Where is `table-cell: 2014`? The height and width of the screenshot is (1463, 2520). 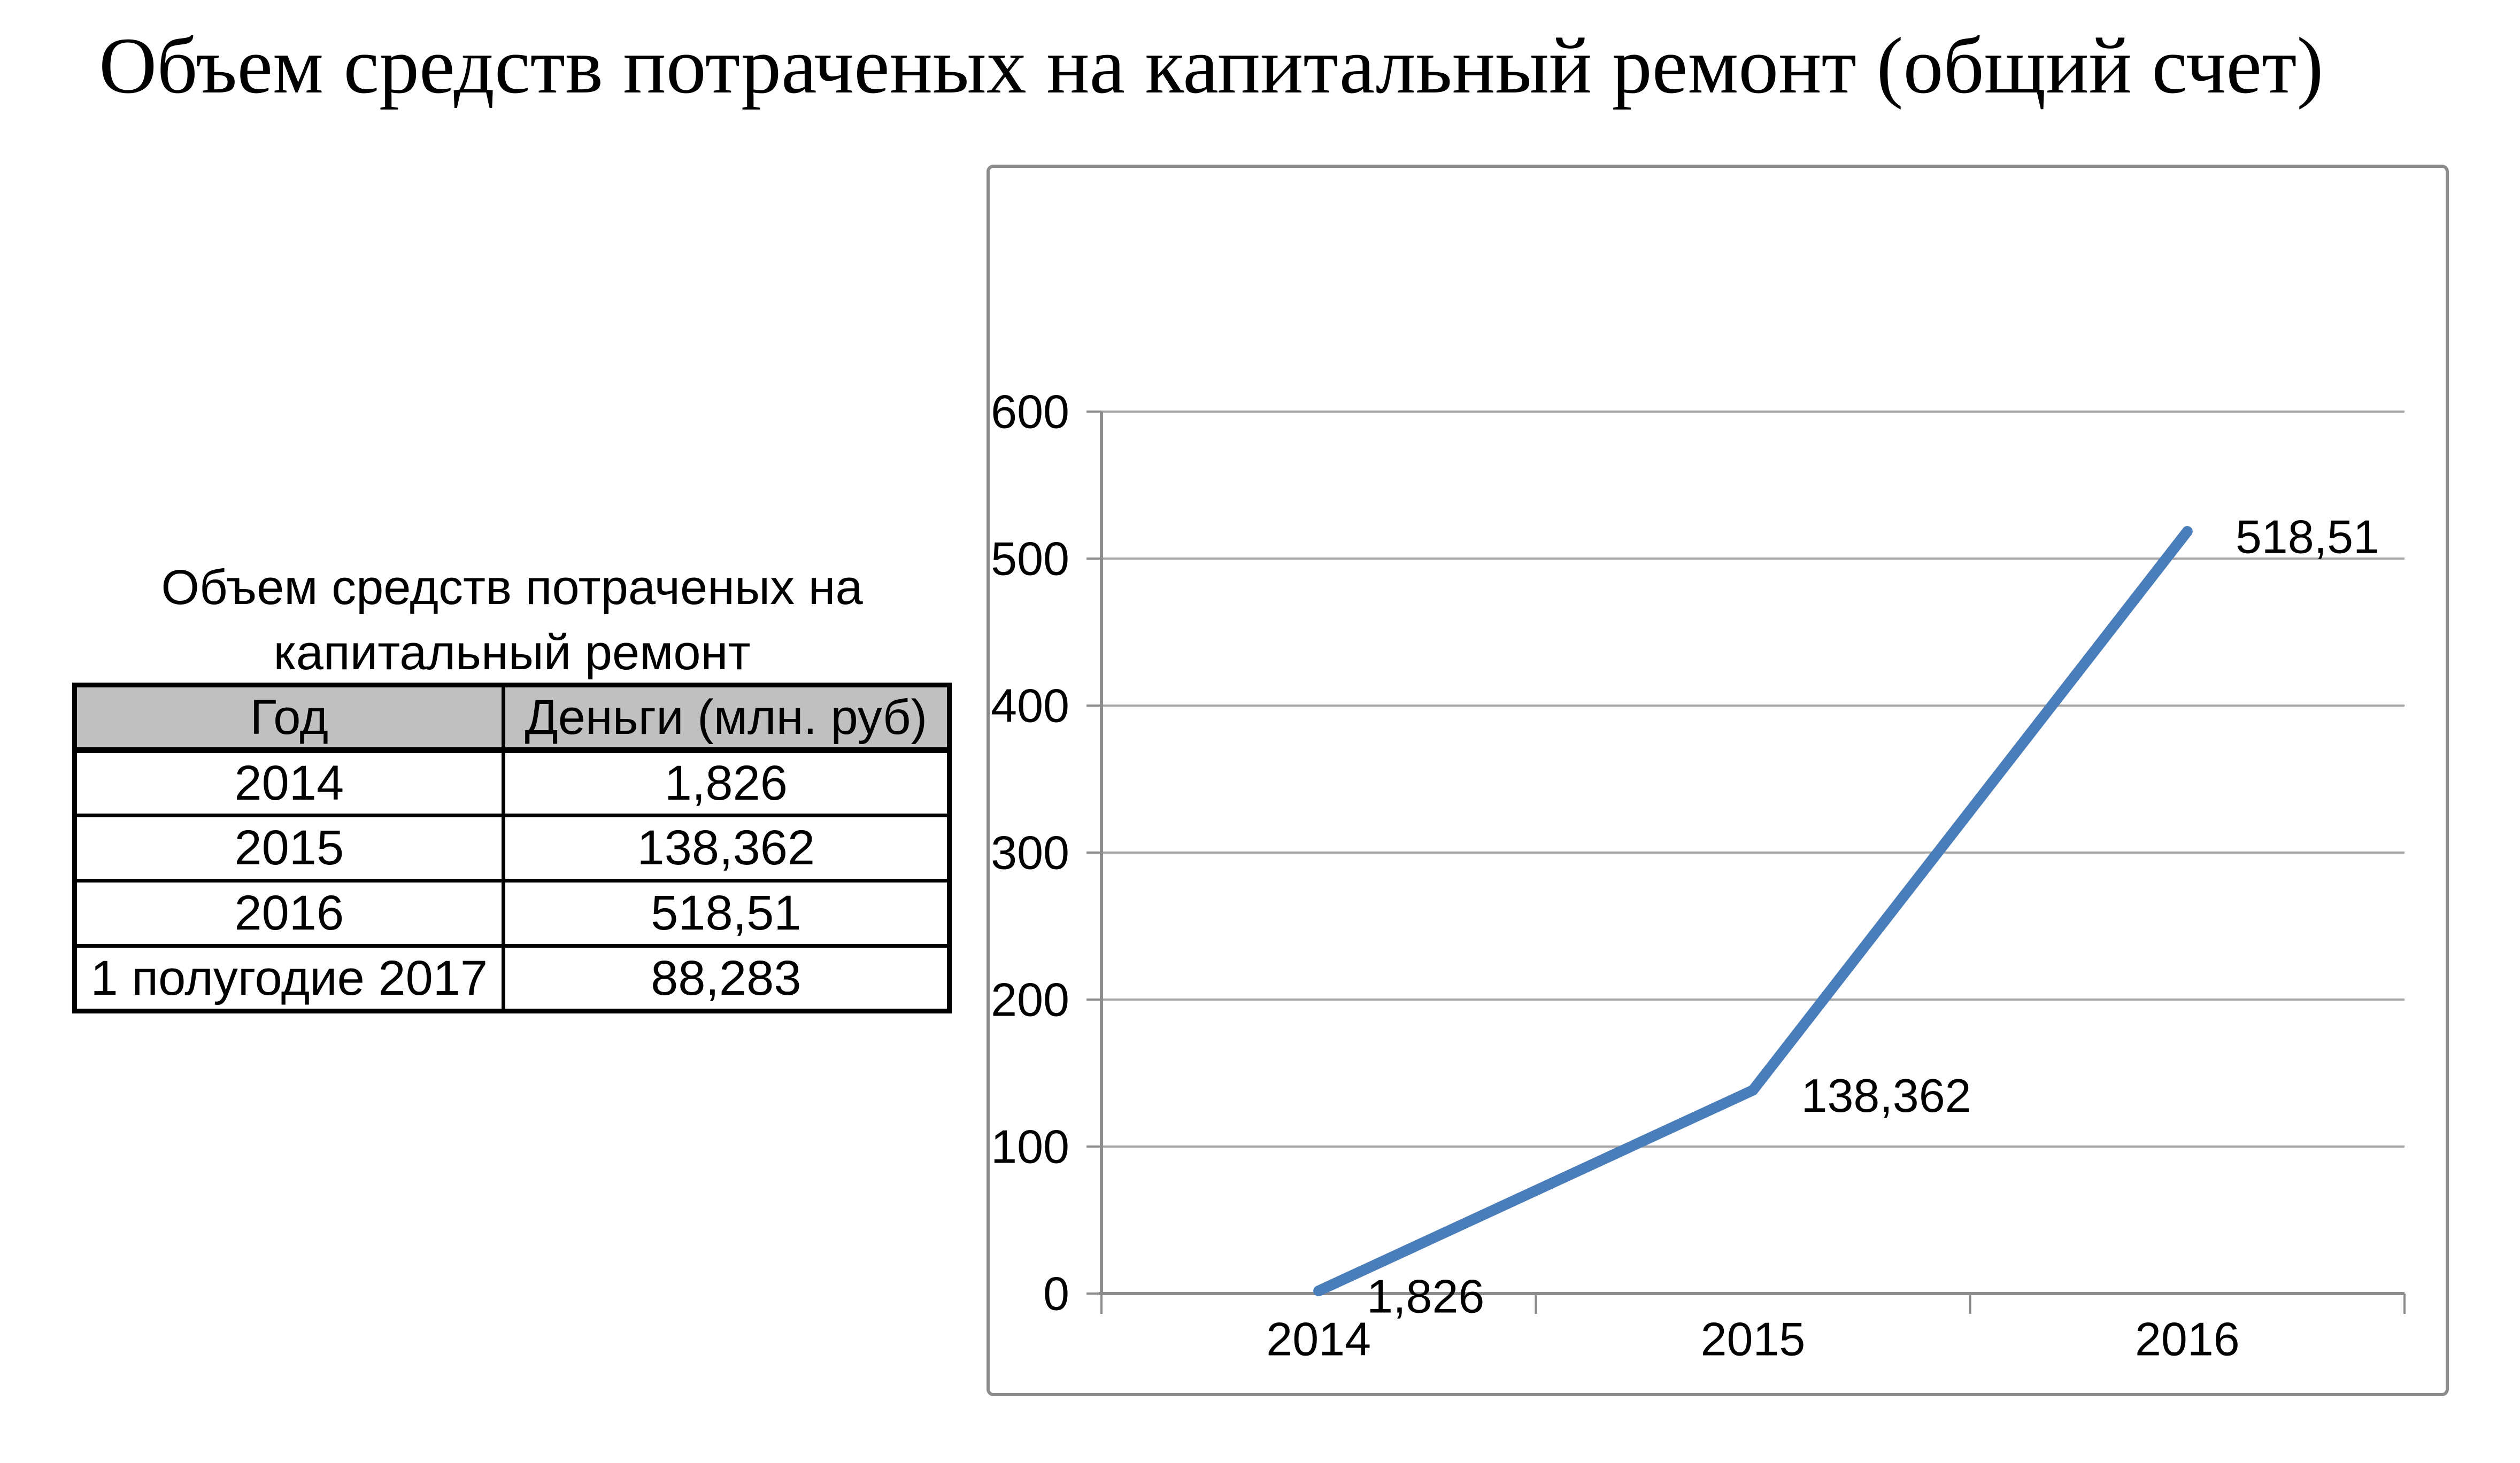
table-cell: 2014 is located at coordinates (289, 782).